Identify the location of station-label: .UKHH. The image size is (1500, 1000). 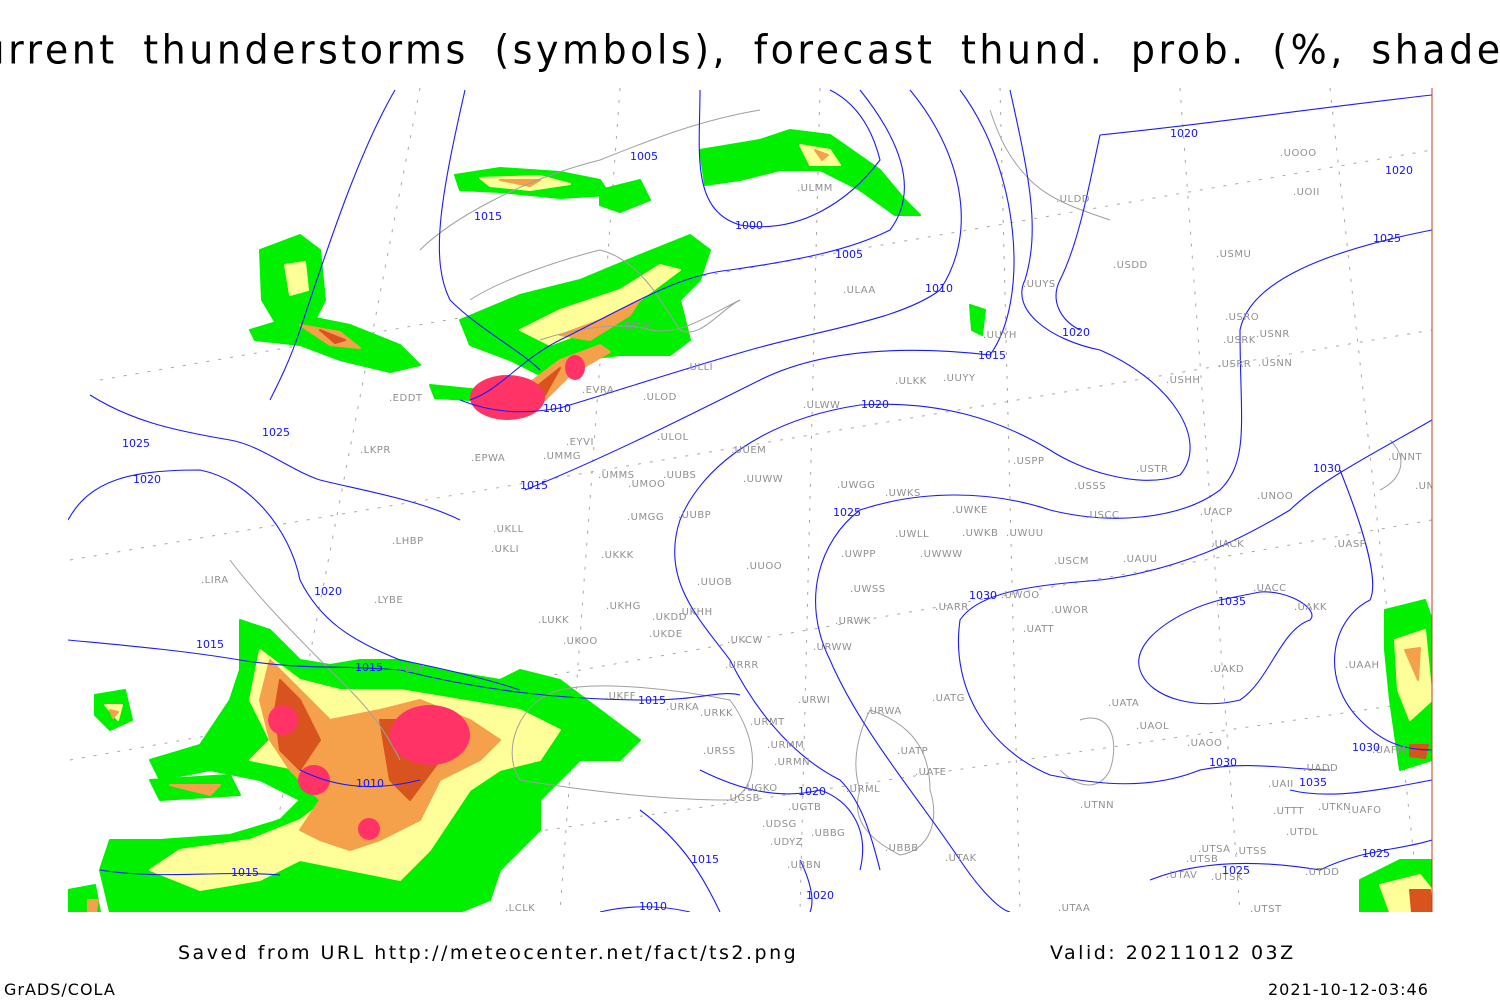
(695, 612).